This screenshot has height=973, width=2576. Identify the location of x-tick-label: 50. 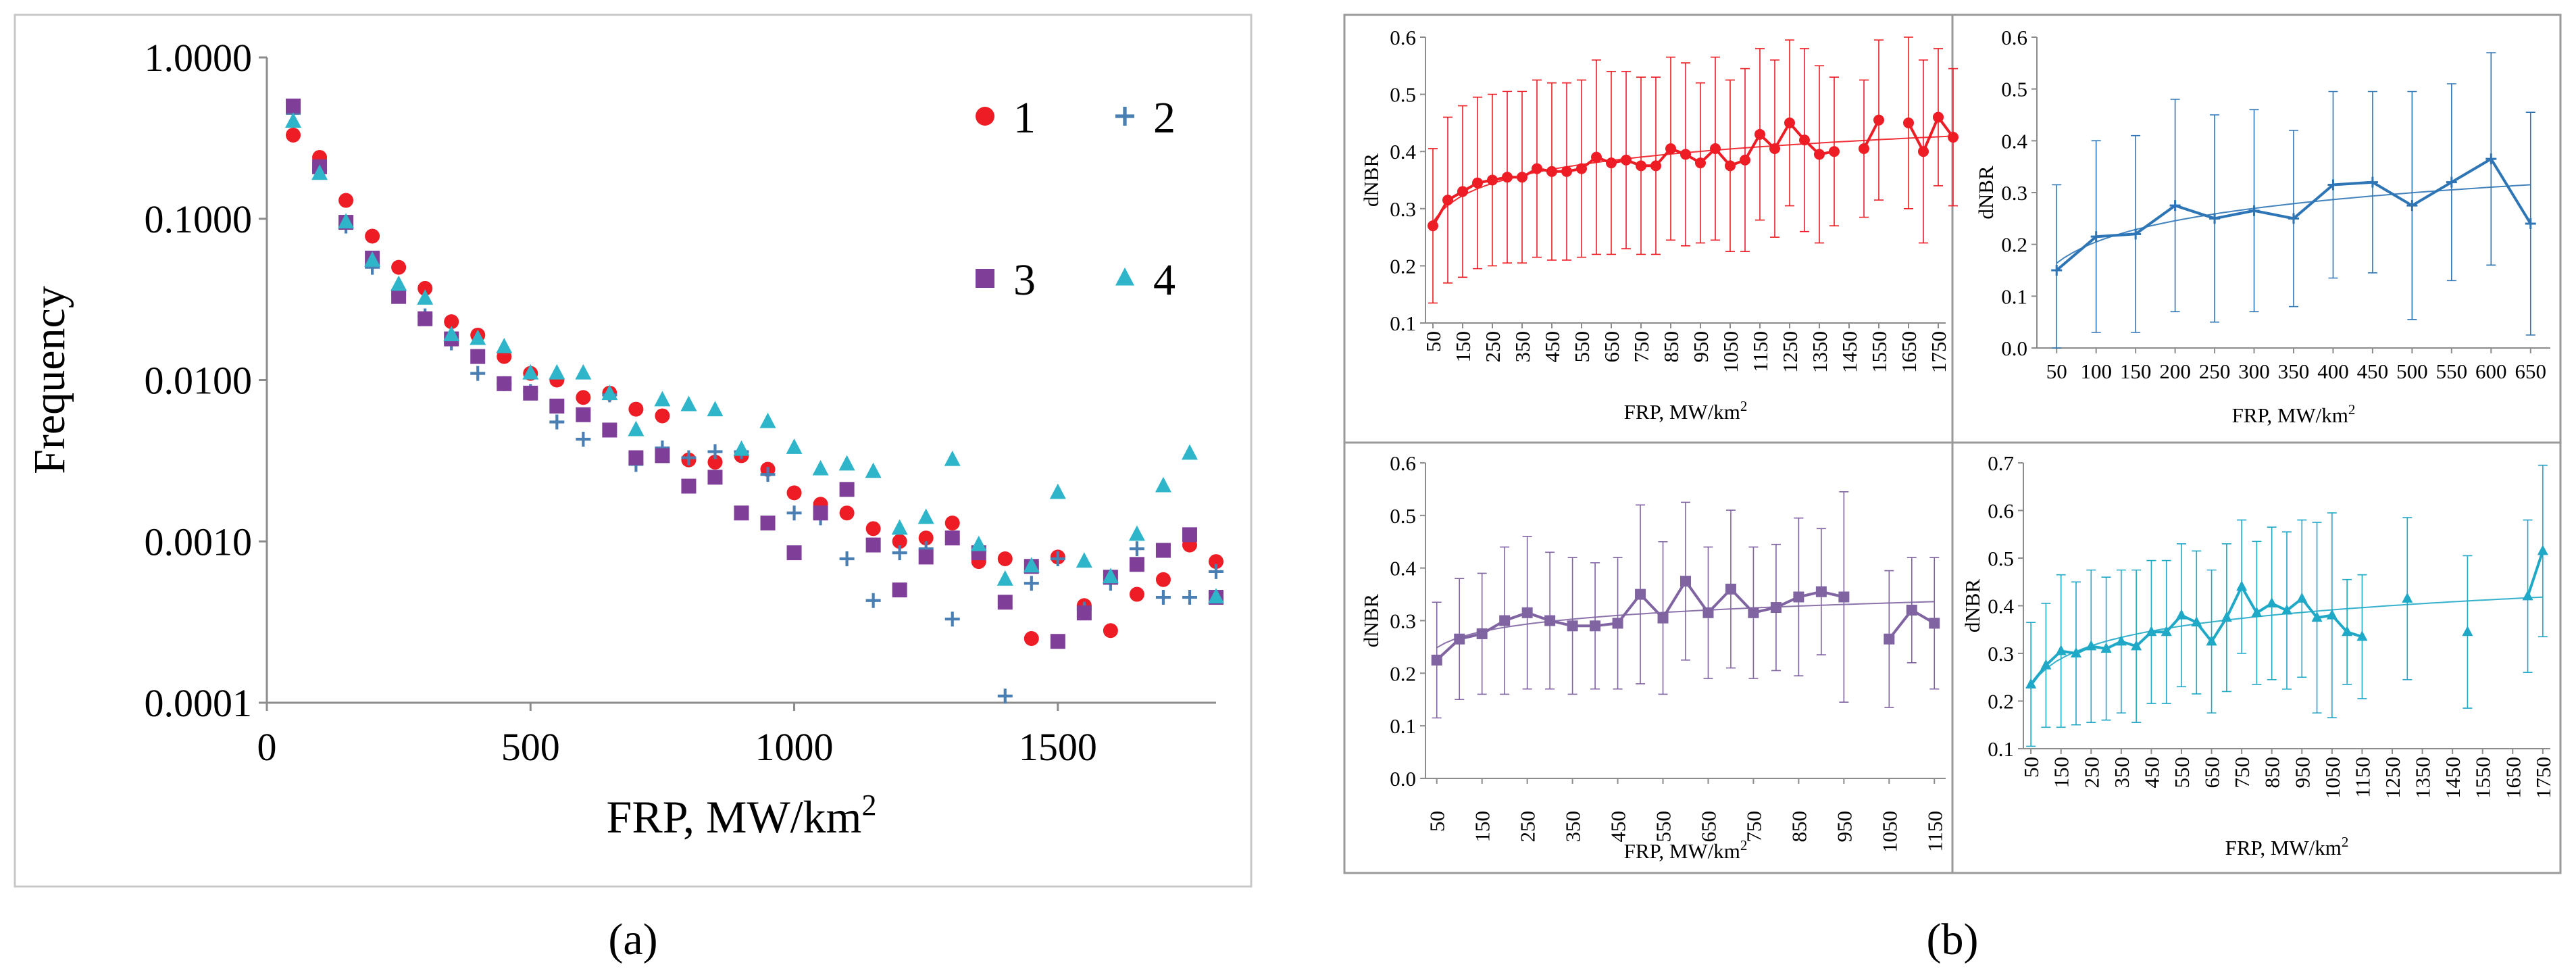
(1433, 341).